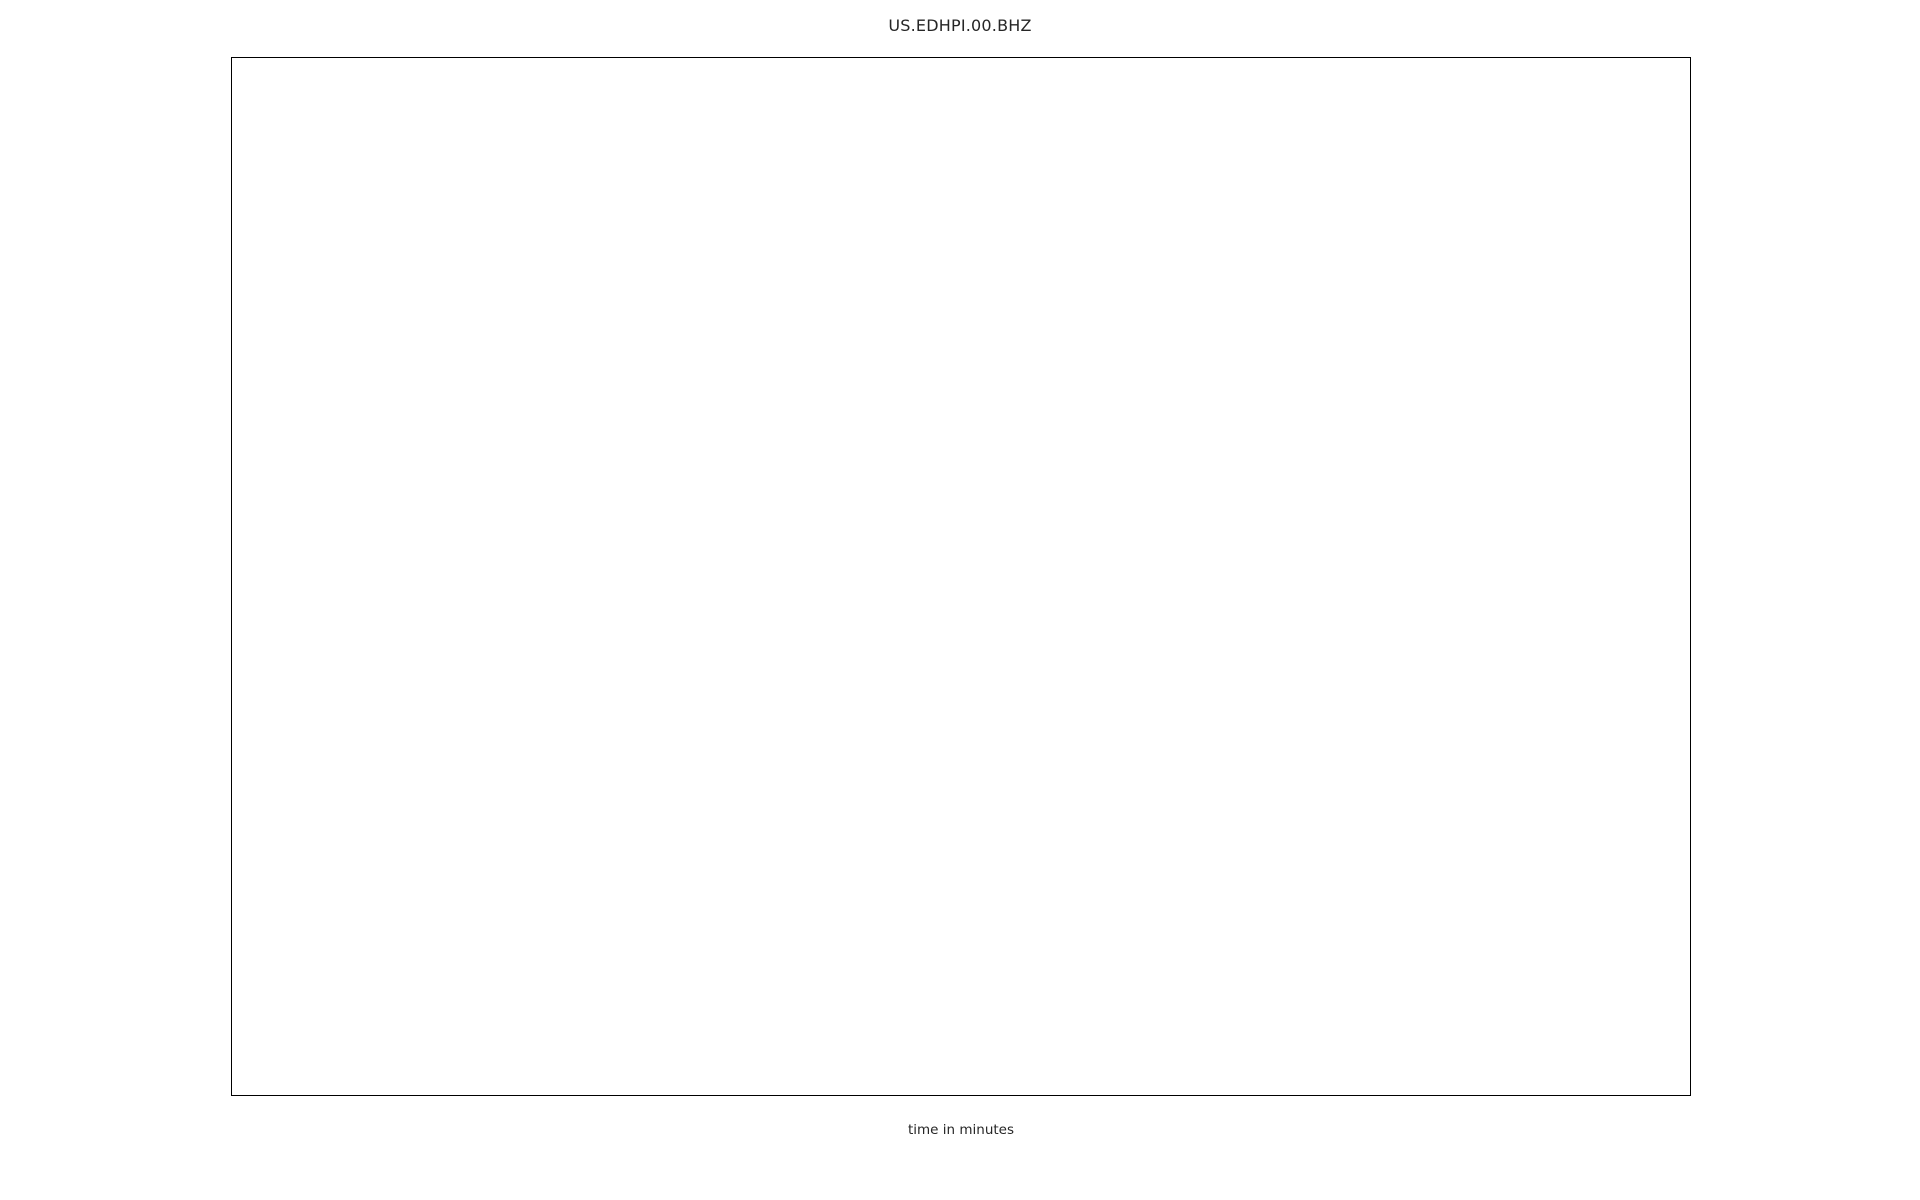 This screenshot has height=1200, width=1920. Describe the element at coordinates (115, 519) in the screenshot. I see `y-axis-tick-layer` at that location.